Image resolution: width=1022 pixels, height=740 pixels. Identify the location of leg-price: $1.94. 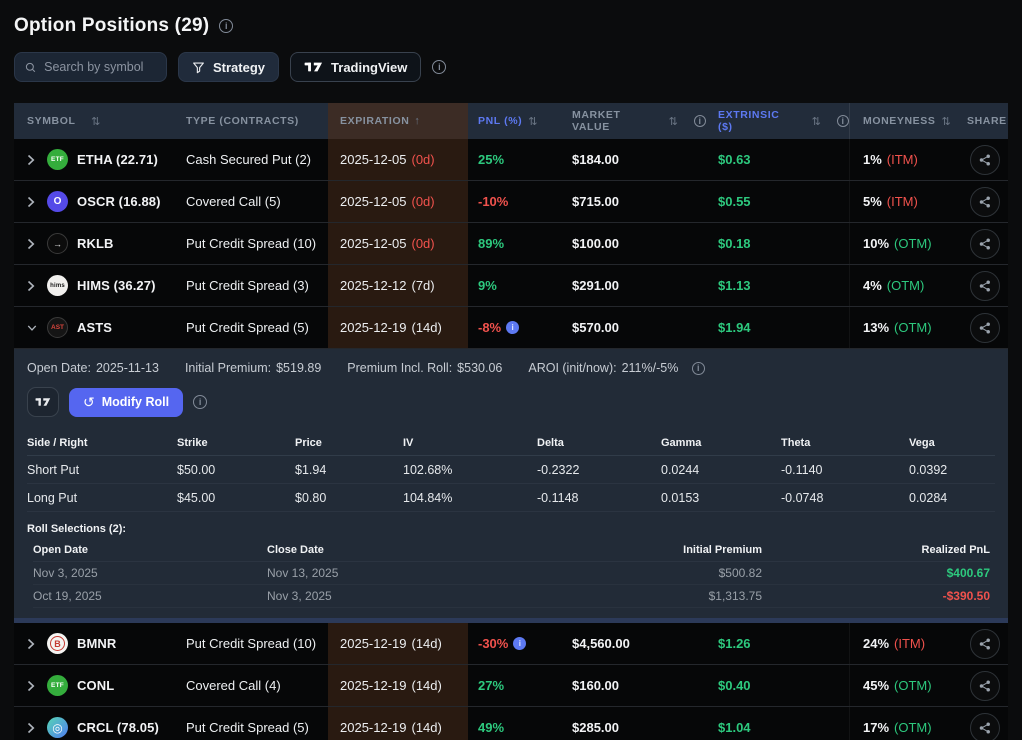
(311, 469).